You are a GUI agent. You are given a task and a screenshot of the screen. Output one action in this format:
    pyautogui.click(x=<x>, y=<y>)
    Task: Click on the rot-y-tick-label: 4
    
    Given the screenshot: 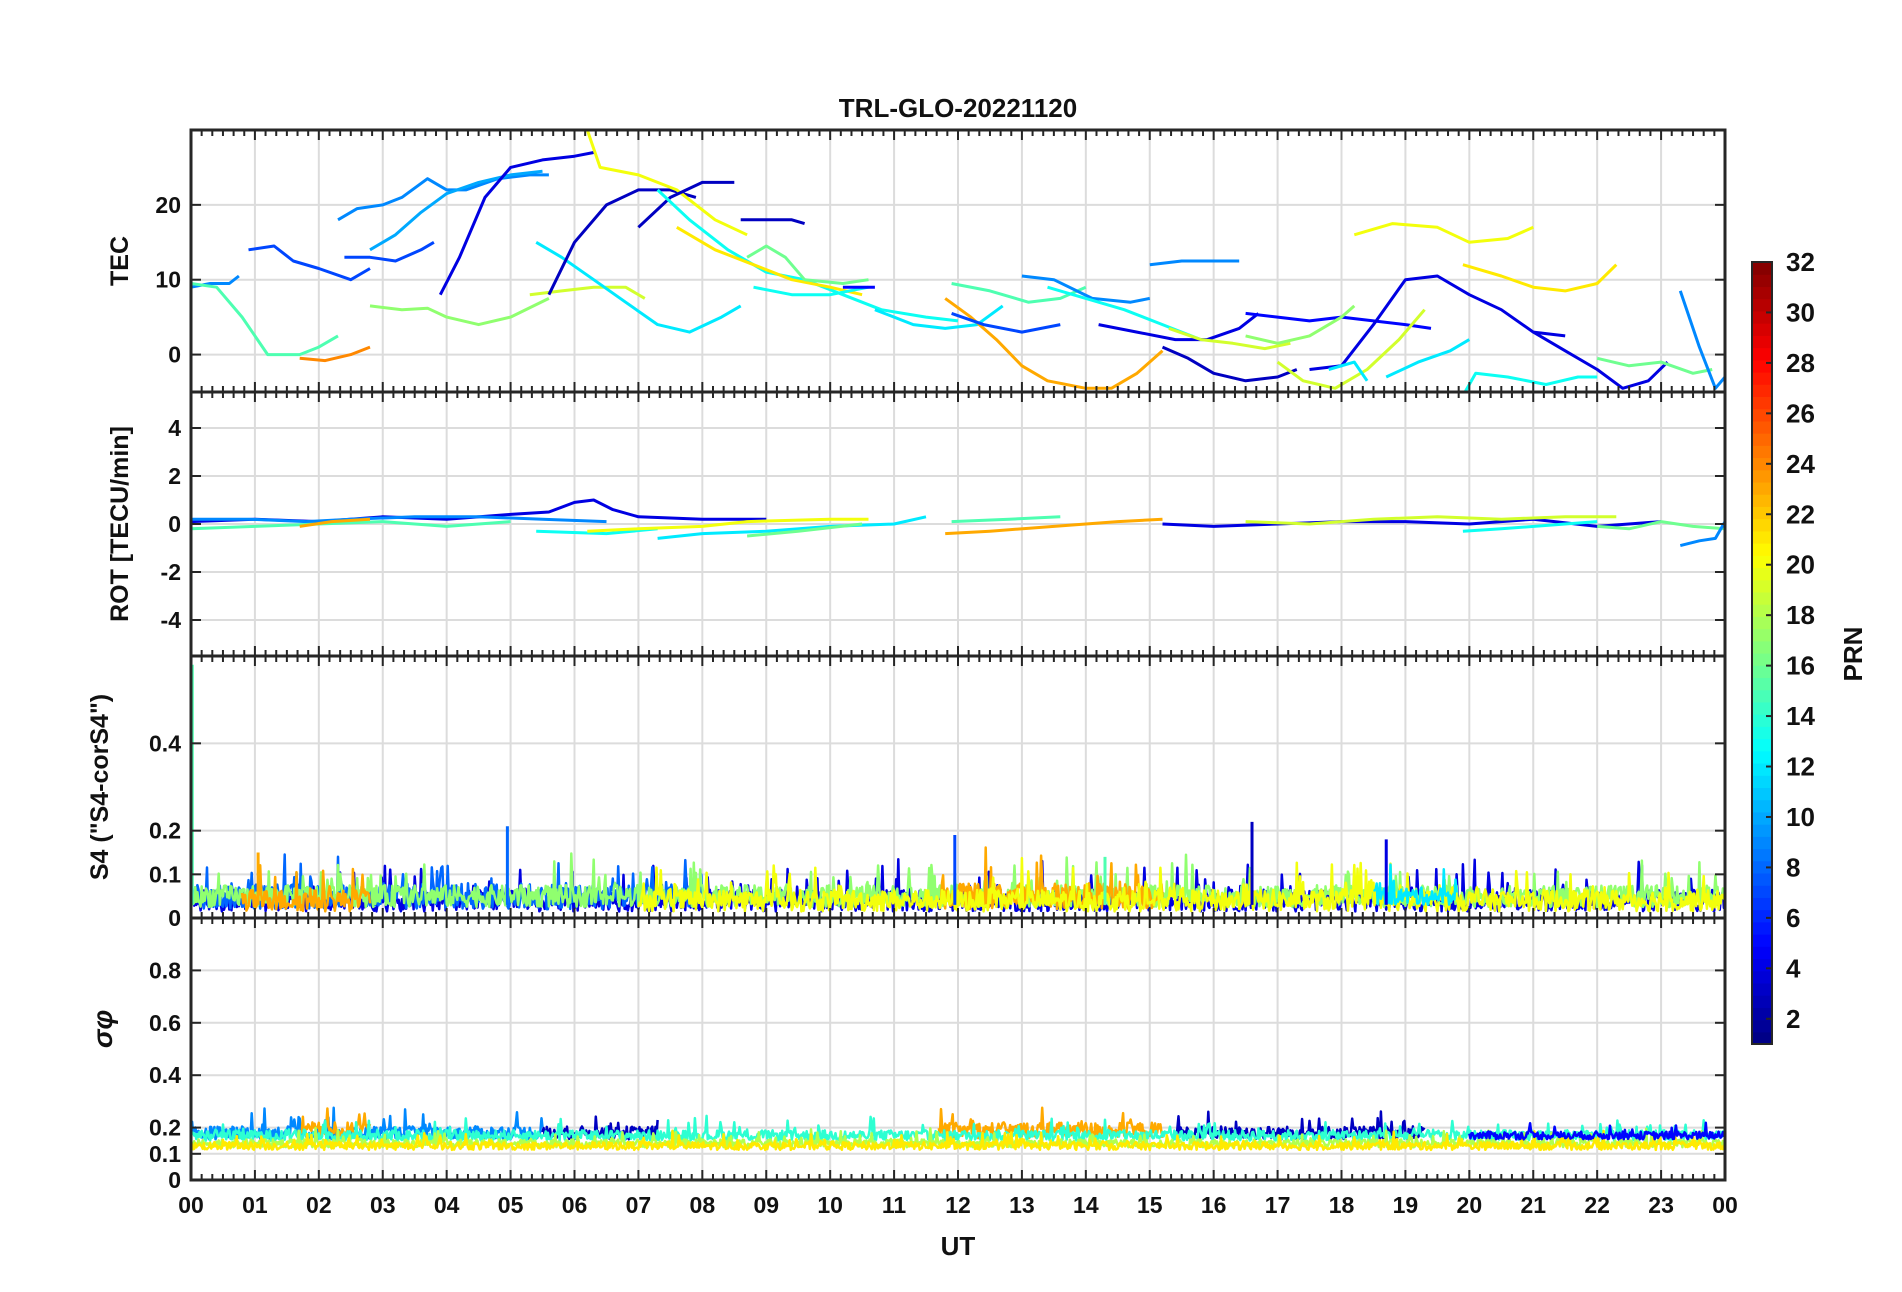 What is the action you would take?
    pyautogui.click(x=174, y=428)
    